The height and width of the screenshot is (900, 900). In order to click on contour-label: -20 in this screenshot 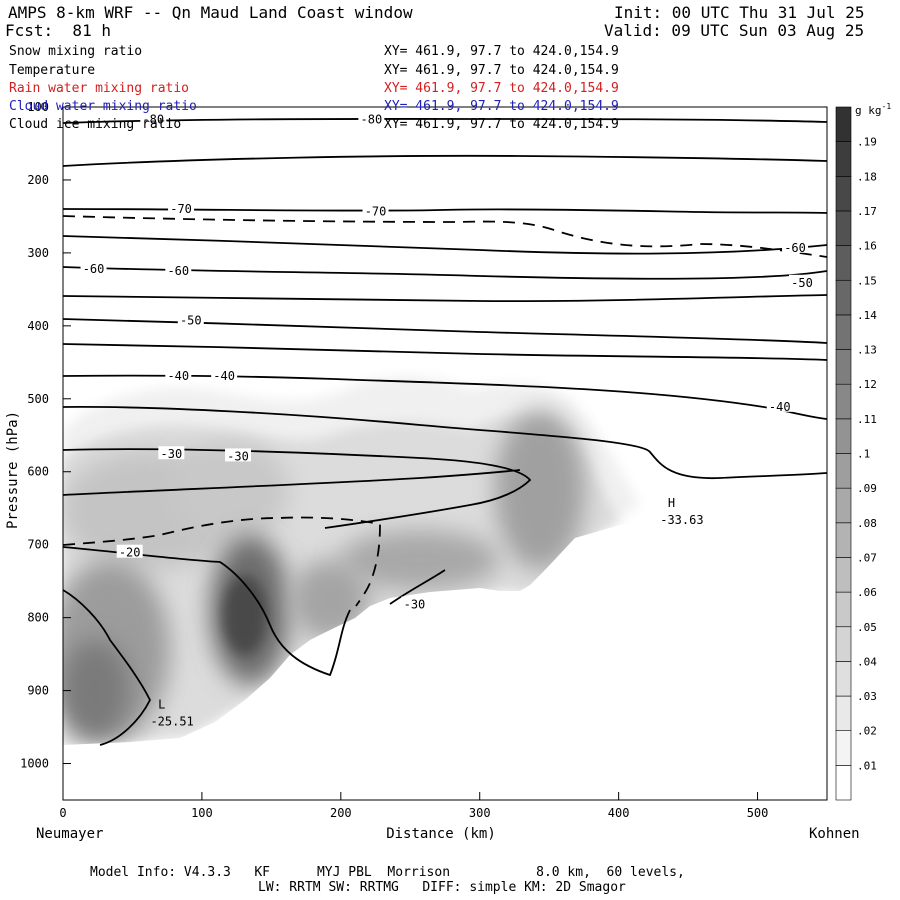, I will do `click(130, 553)`.